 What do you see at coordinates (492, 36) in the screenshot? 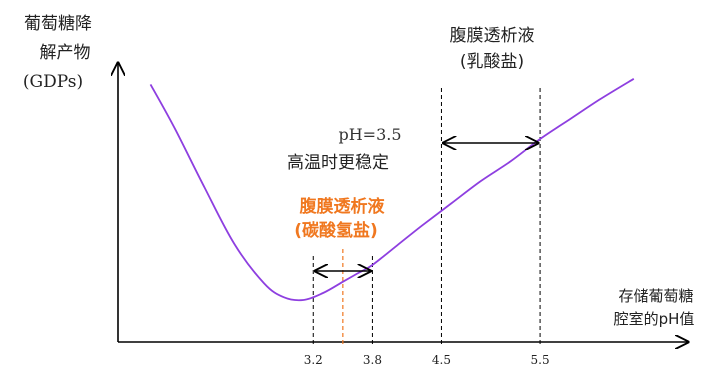
I see `annotation-lactate-title: 腹膜透析液` at bounding box center [492, 36].